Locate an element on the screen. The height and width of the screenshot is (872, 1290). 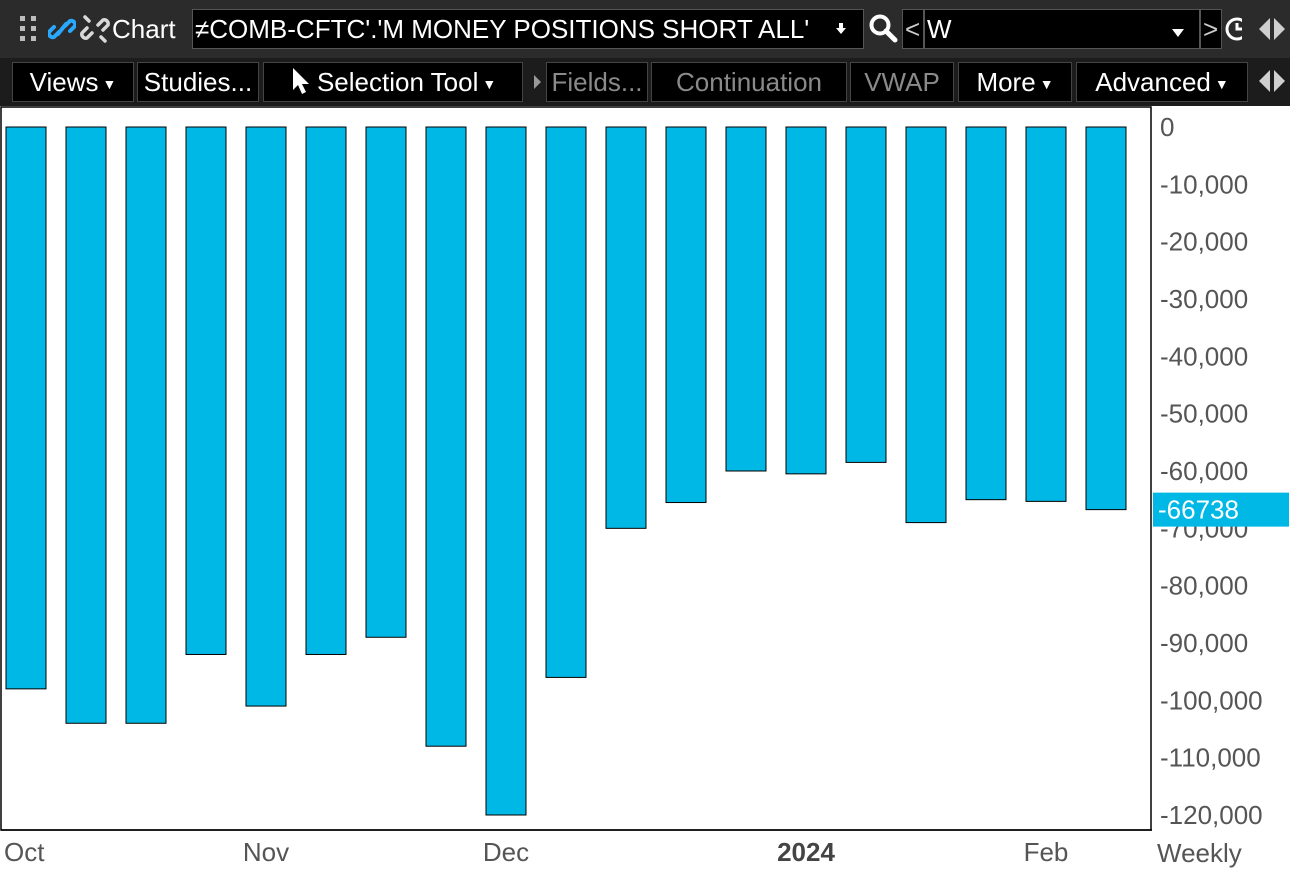
app-title: Chart is located at coordinates (144, 29).